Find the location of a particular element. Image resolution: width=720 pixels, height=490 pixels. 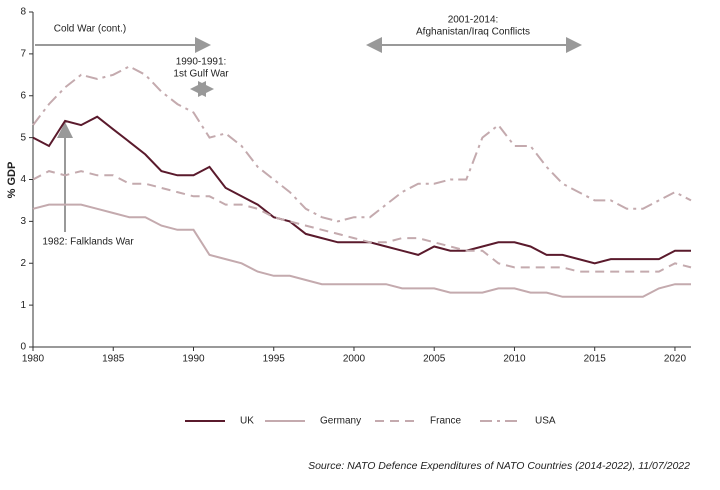

x-tick-label: 2000 is located at coordinates (354, 359).